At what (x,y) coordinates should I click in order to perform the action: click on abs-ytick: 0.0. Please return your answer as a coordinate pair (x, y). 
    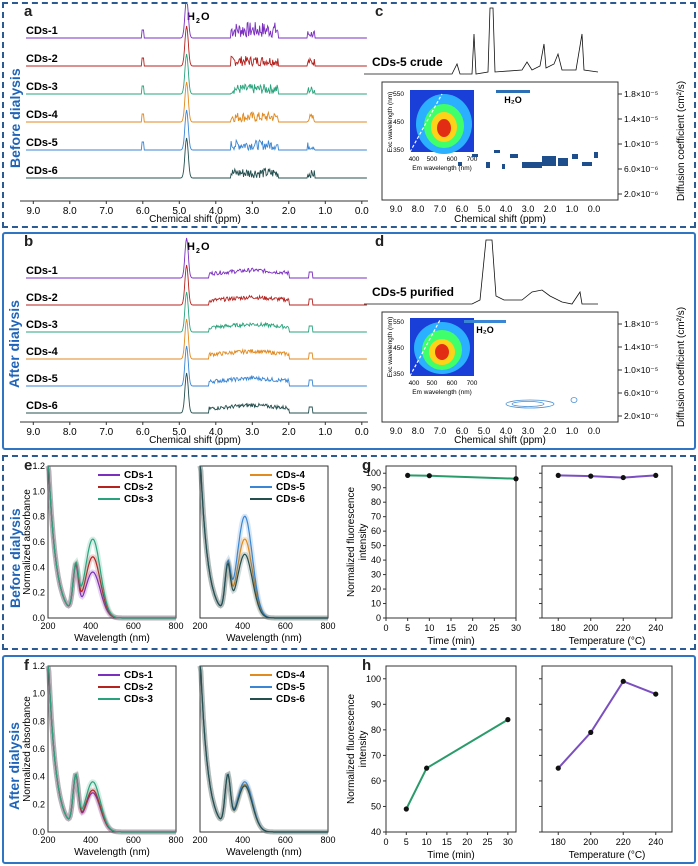
    Looking at the image, I should click on (38, 618).